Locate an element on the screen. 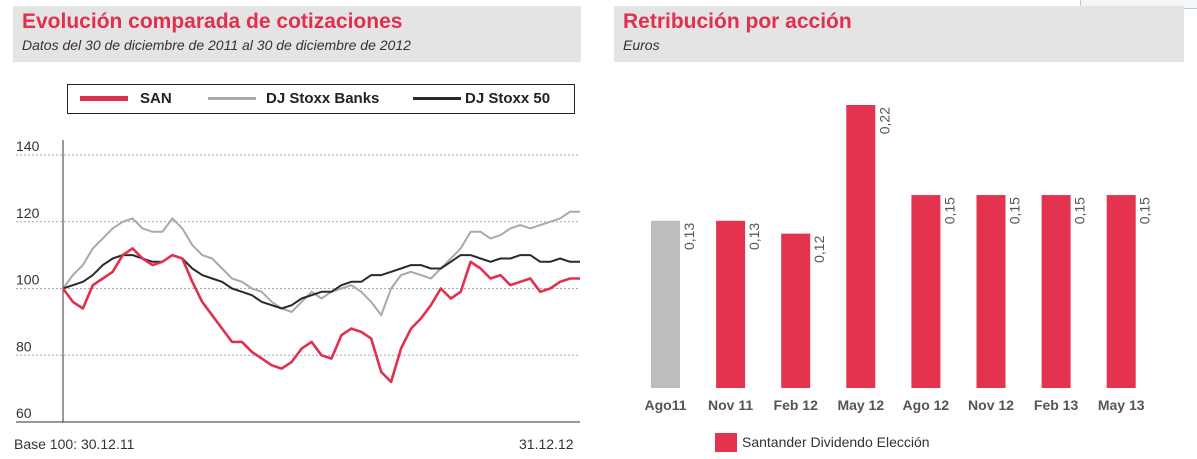  line-chart-legend: SAN DJ Stoxx Banks DJ Stoxx 50 is located at coordinates (321, 99).